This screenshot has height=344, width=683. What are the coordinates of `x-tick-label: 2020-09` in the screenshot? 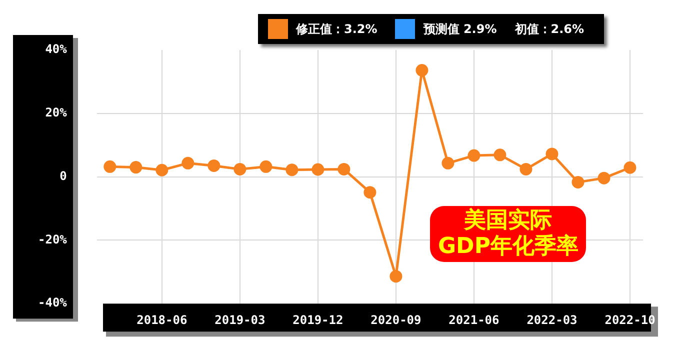 It's located at (396, 319).